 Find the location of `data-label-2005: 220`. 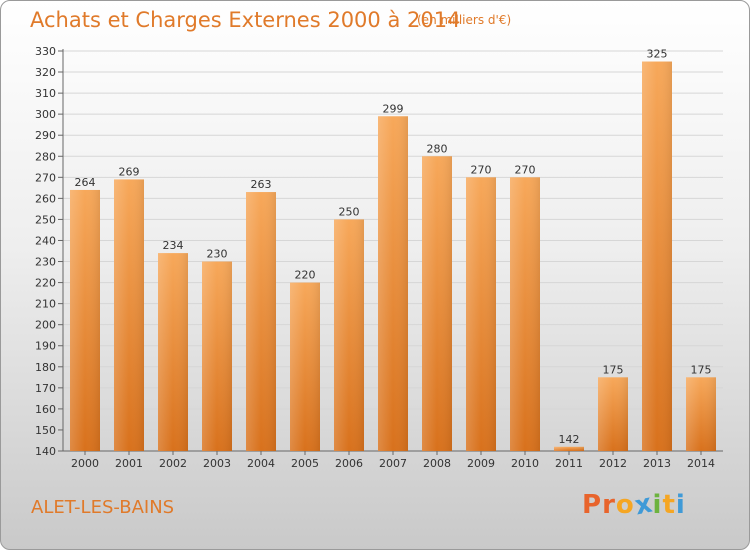

data-label-2005: 220 is located at coordinates (305, 275).